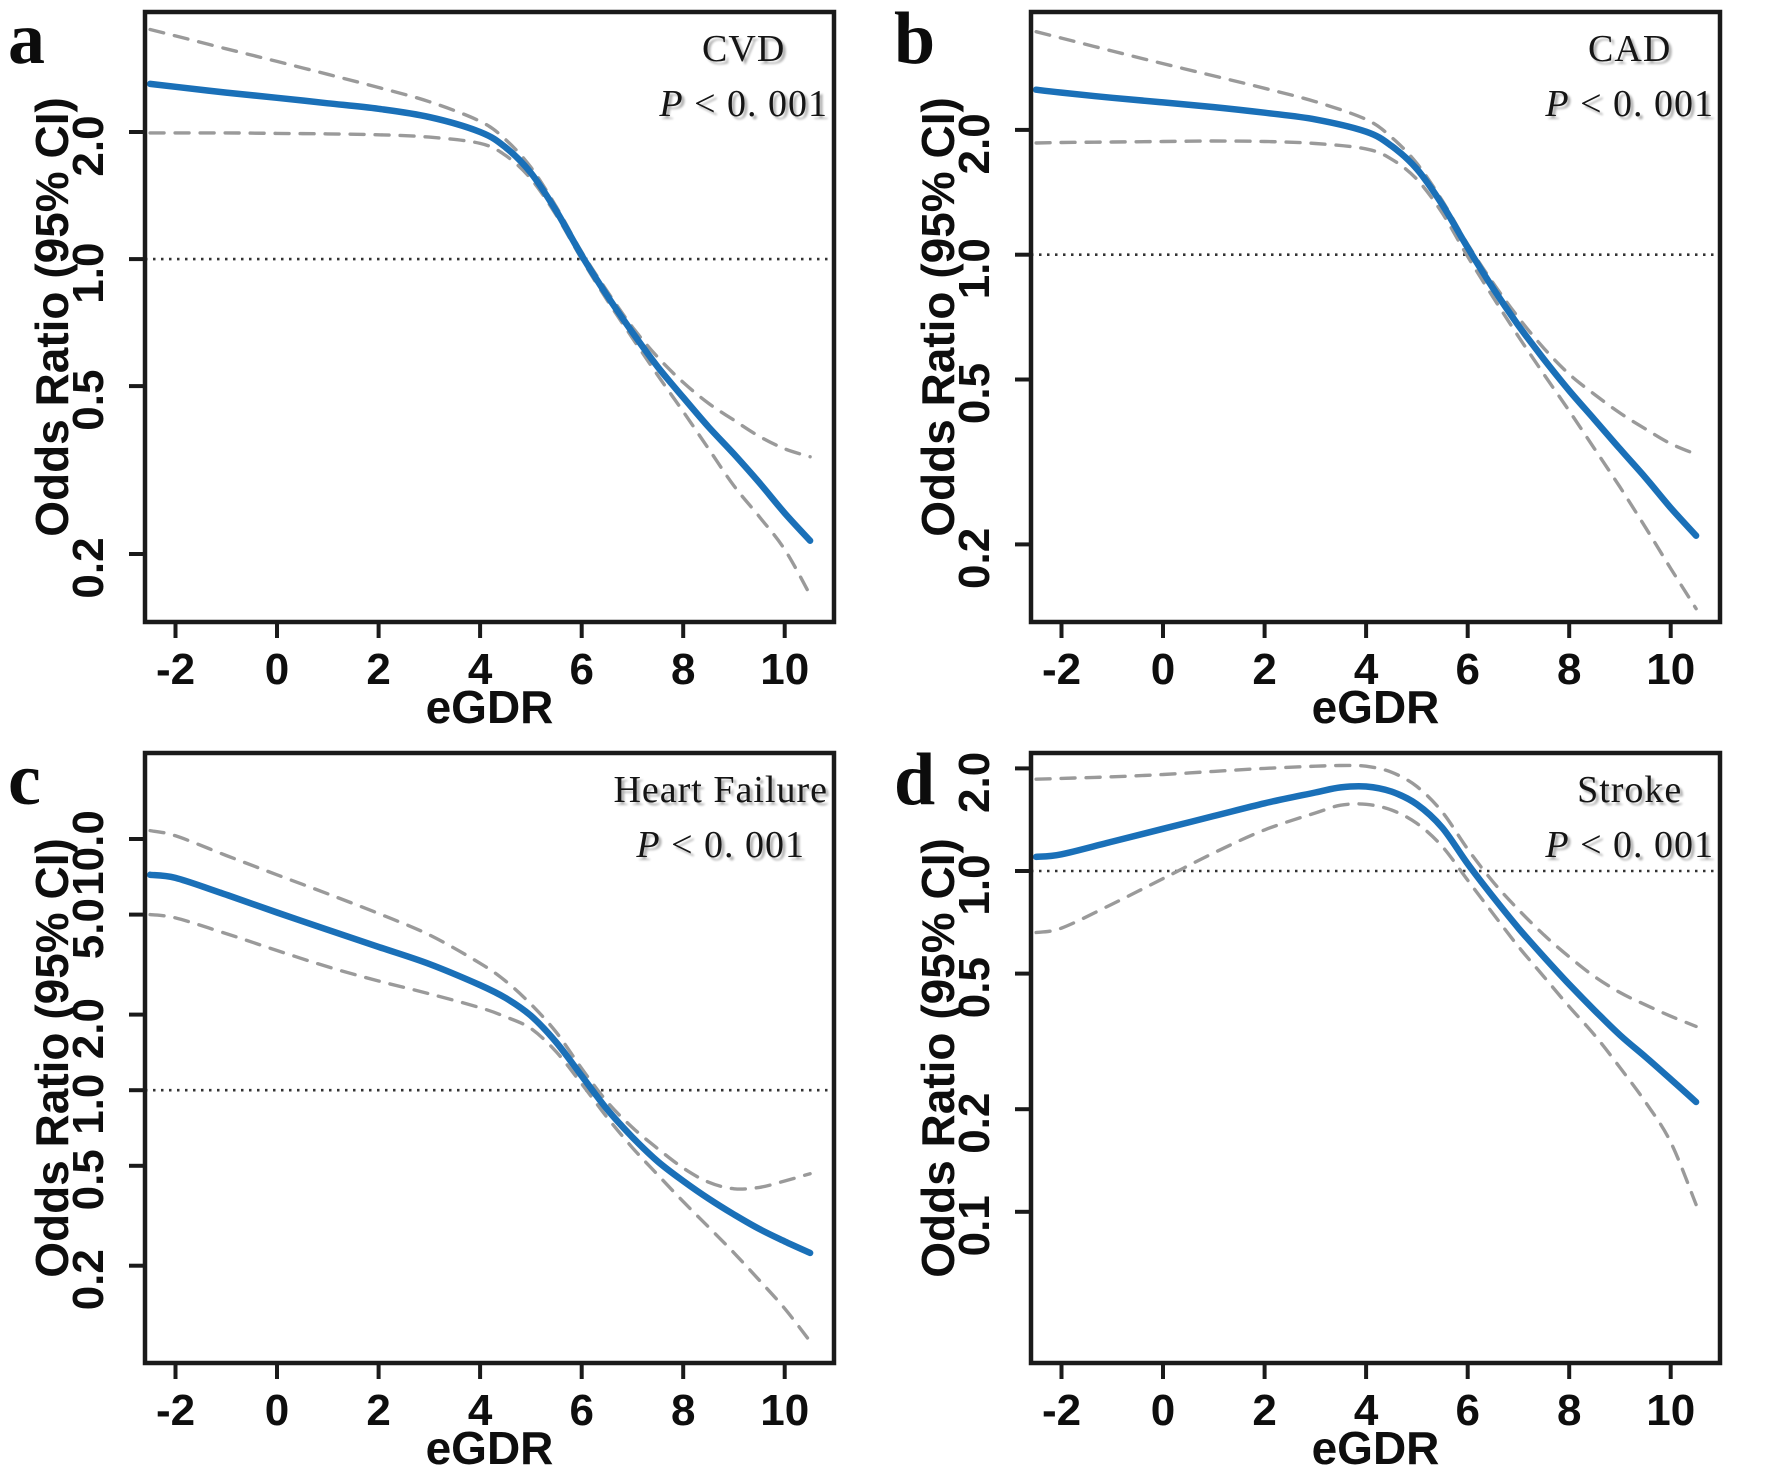 The image size is (1772, 1481). Describe the element at coordinates (744, 49) in the screenshot. I see `outcome-label: CVD` at that location.